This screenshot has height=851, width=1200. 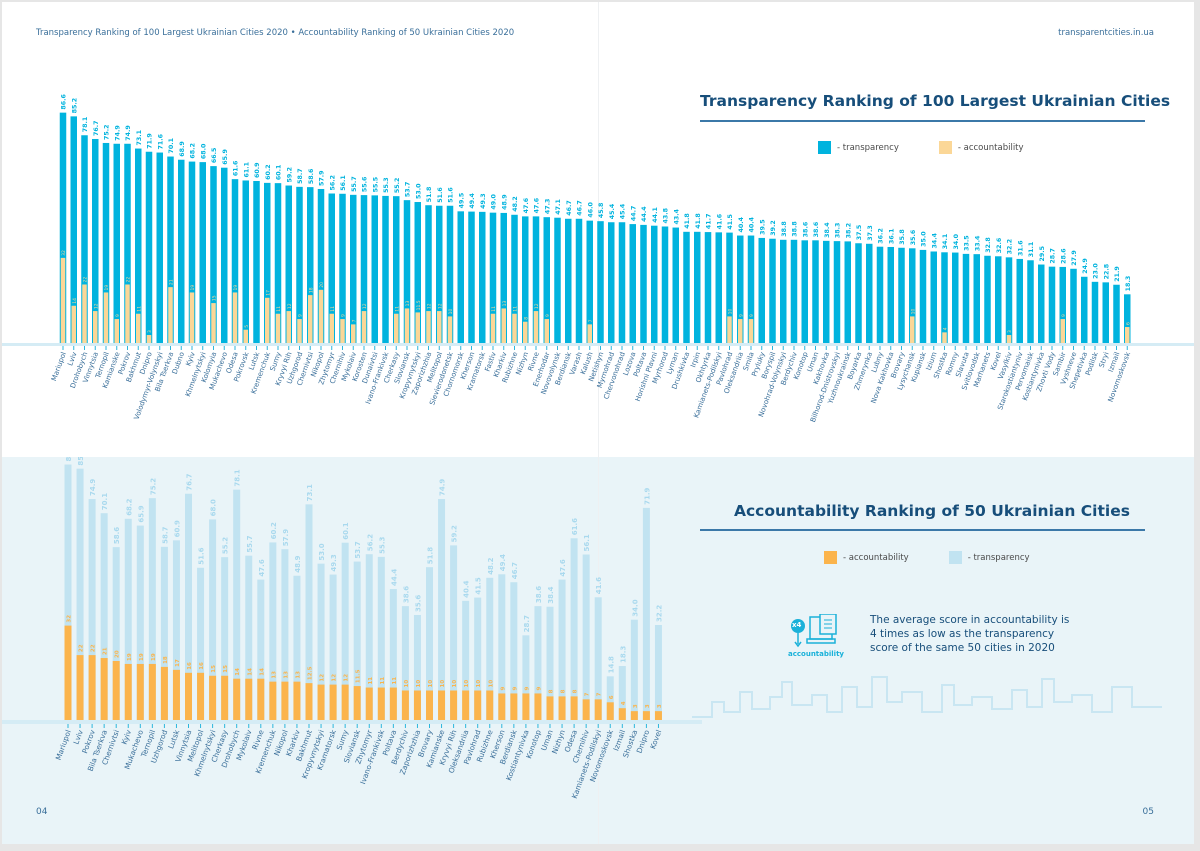 I want to click on legend-item-accountability-2: - accountability, so click(x=866, y=557).